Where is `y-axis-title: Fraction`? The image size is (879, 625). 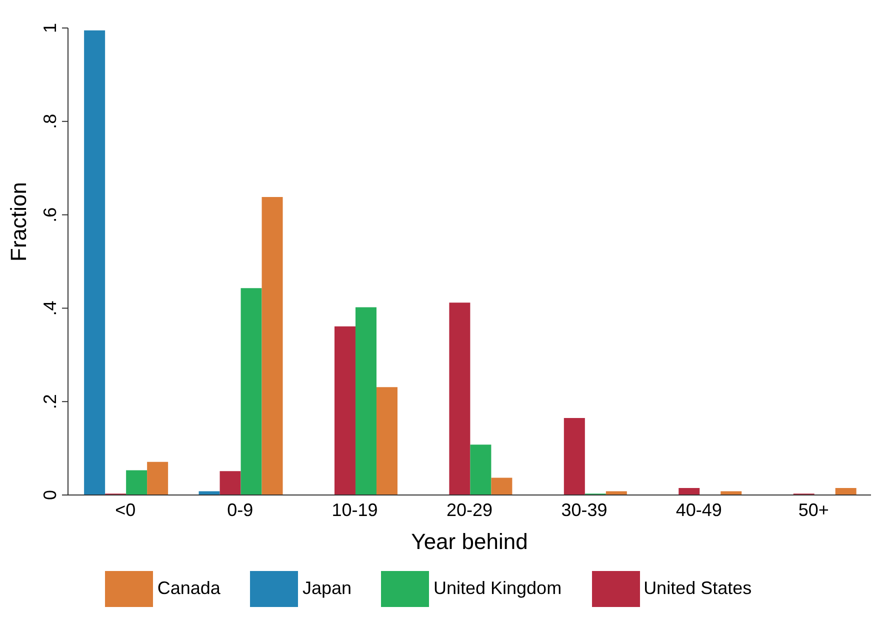 y-axis-title: Fraction is located at coordinates (18, 222).